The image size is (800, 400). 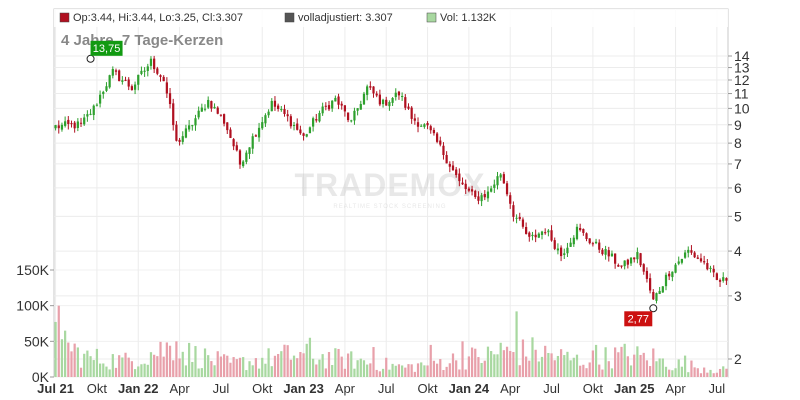 What do you see at coordinates (738, 164) in the screenshot?
I see `price-tick-label: 7` at bounding box center [738, 164].